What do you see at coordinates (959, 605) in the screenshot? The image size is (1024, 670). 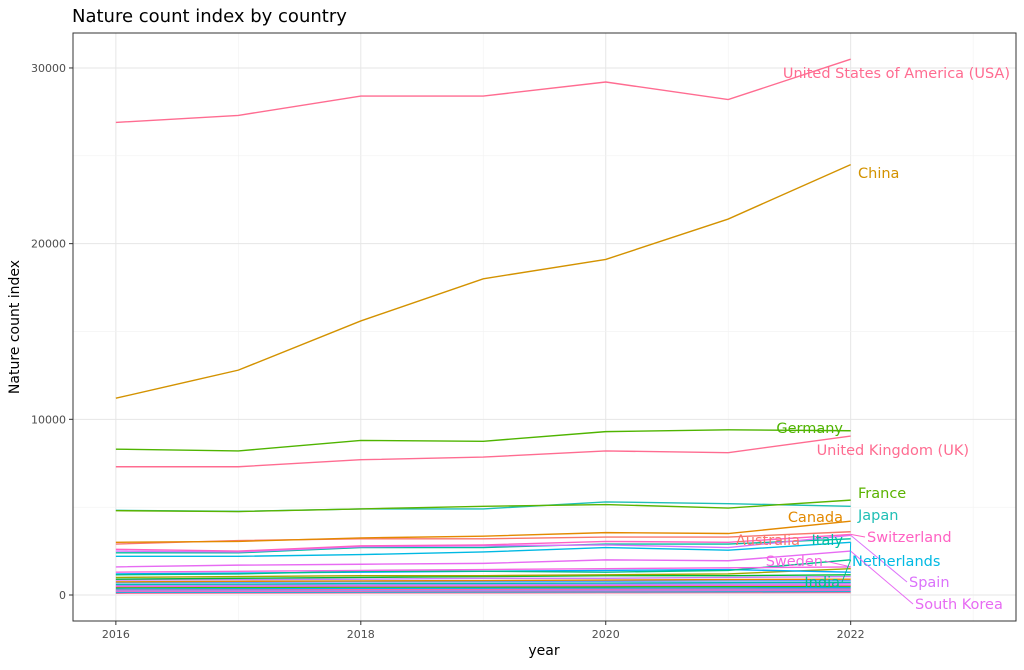 I see `series-label: South Korea` at bounding box center [959, 605].